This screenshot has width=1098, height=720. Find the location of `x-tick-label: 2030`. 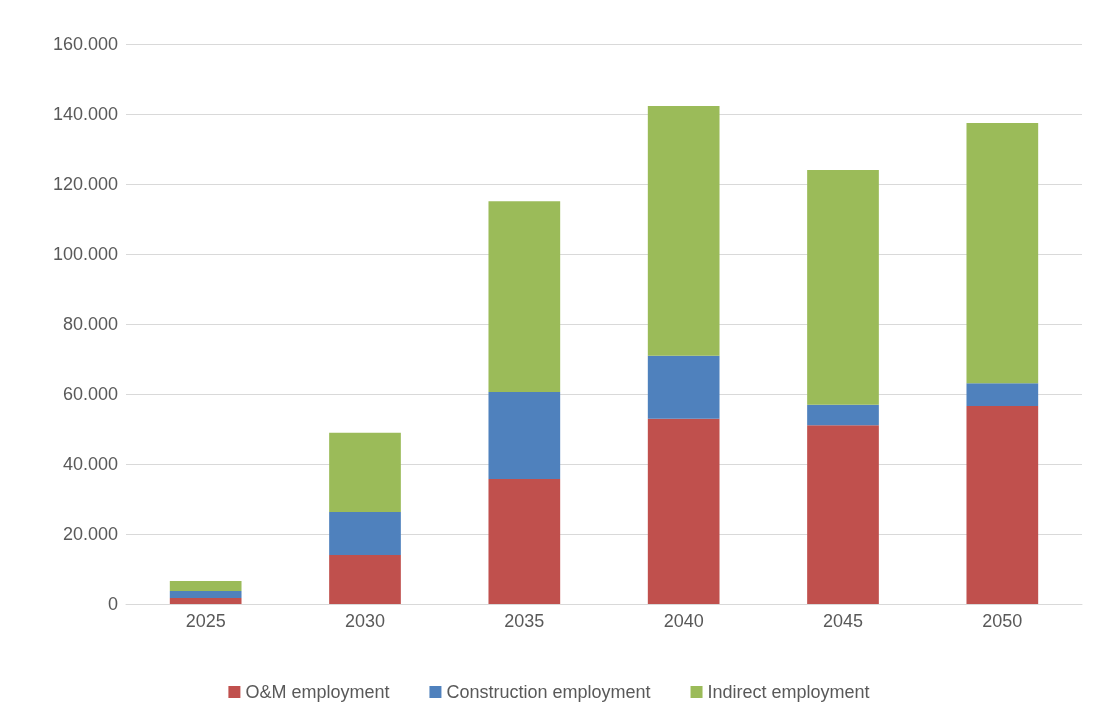

x-tick-label: 2030 is located at coordinates (365, 621).